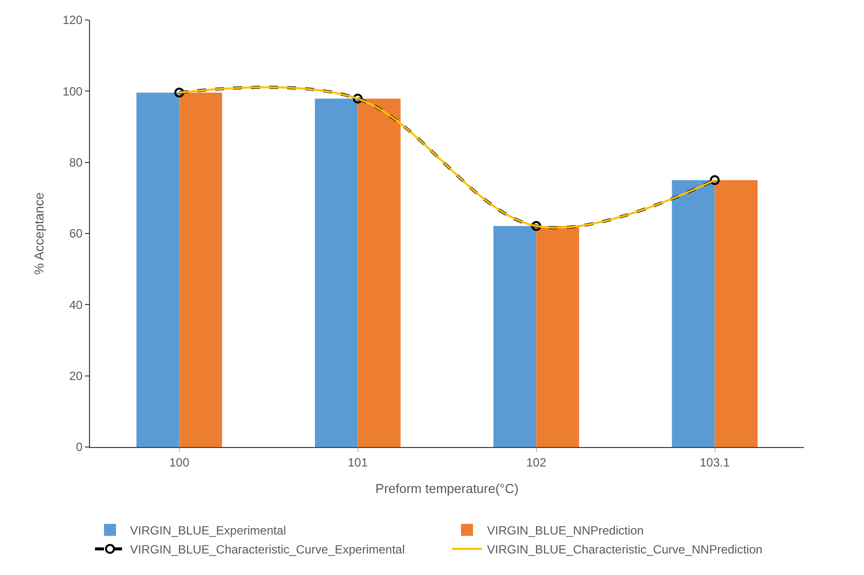  What do you see at coordinates (624, 549) in the screenshot?
I see `legend-label: VIRGIN_BLUE_Characteristic_Curve_NNPrediction` at bounding box center [624, 549].